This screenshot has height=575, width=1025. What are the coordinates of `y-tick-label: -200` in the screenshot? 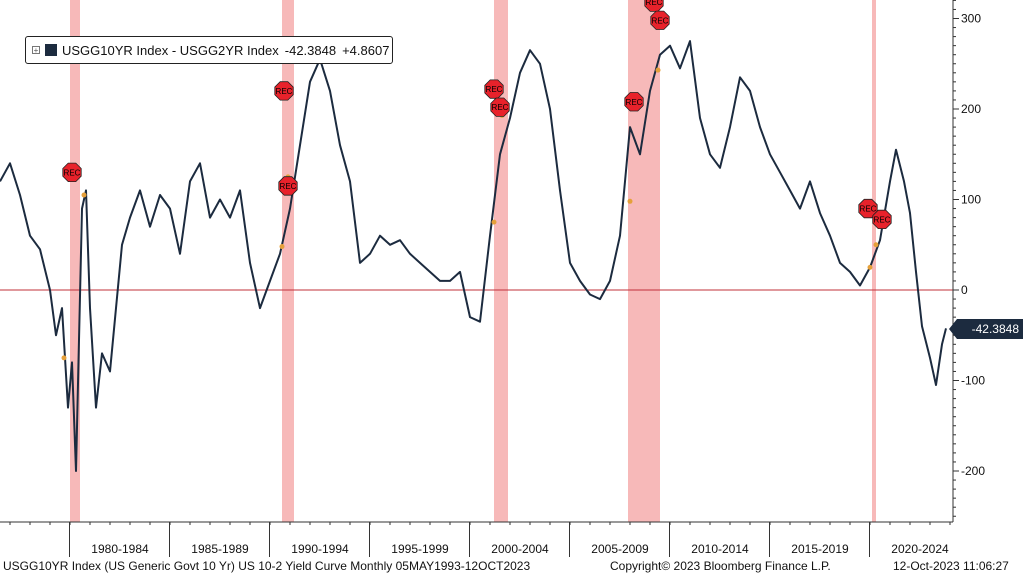 It's located at (973, 471).